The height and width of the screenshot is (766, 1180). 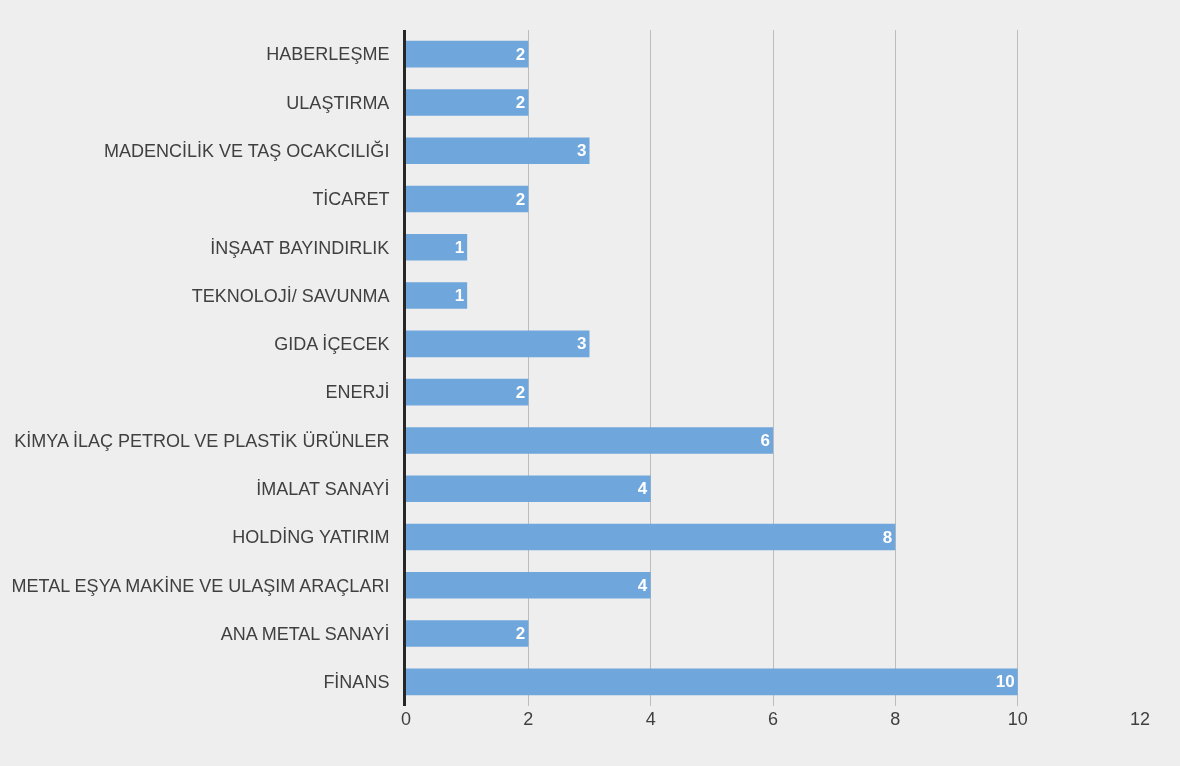 What do you see at coordinates (887, 537) in the screenshot?
I see `data-label: 8` at bounding box center [887, 537].